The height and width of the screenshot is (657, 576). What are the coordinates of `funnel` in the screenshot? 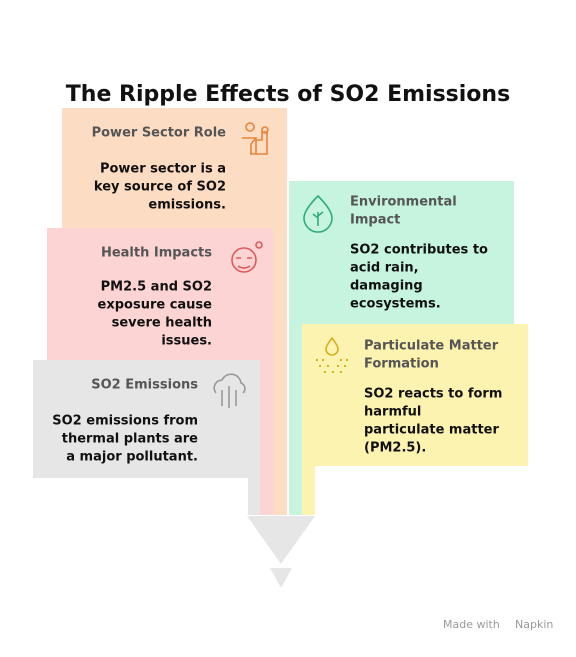 It's located at (281, 540).